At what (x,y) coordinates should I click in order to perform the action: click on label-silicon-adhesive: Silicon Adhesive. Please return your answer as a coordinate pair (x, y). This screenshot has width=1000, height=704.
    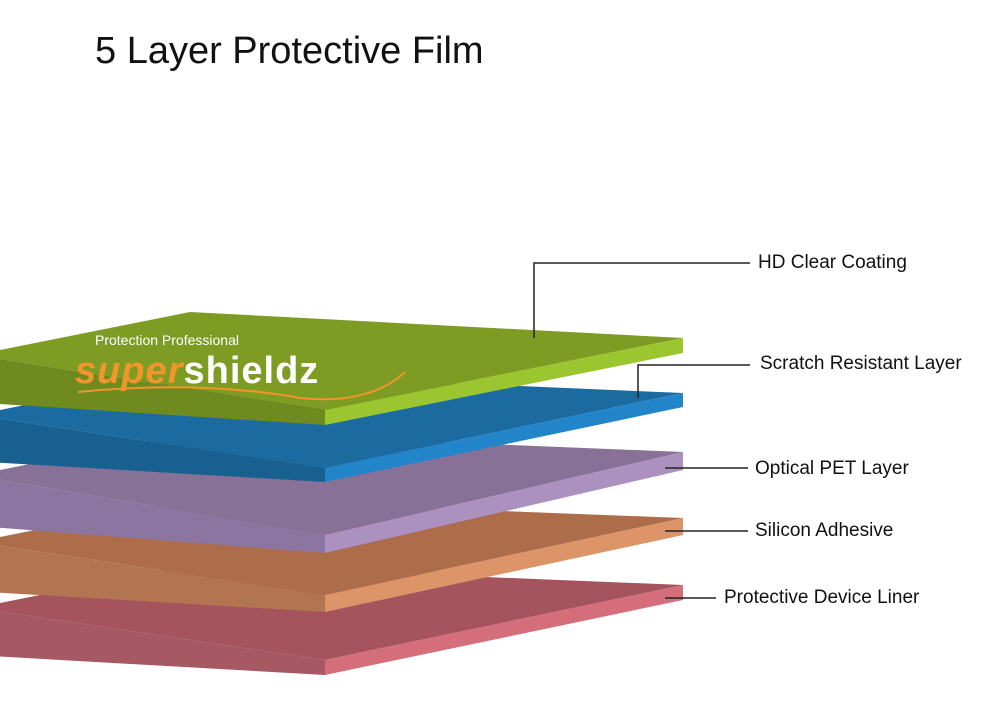
    Looking at the image, I should click on (824, 530).